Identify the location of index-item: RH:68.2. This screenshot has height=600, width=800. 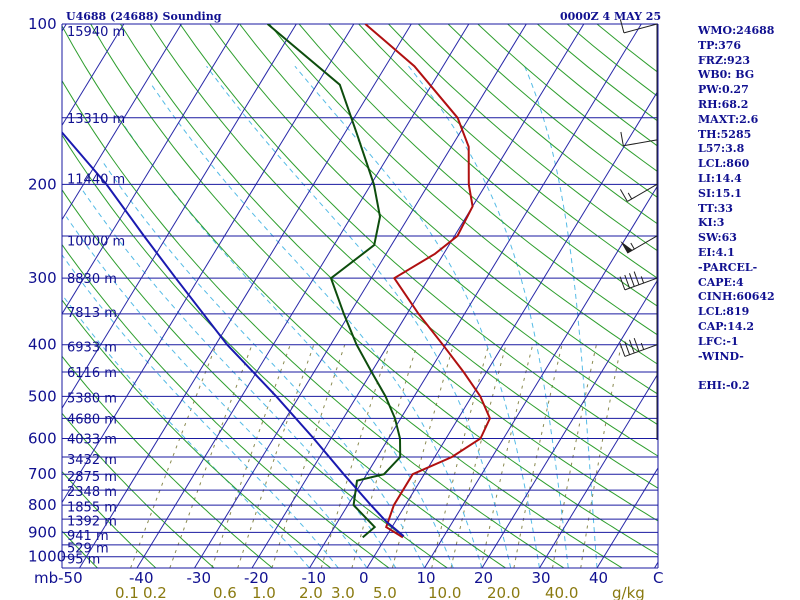
(723, 104).